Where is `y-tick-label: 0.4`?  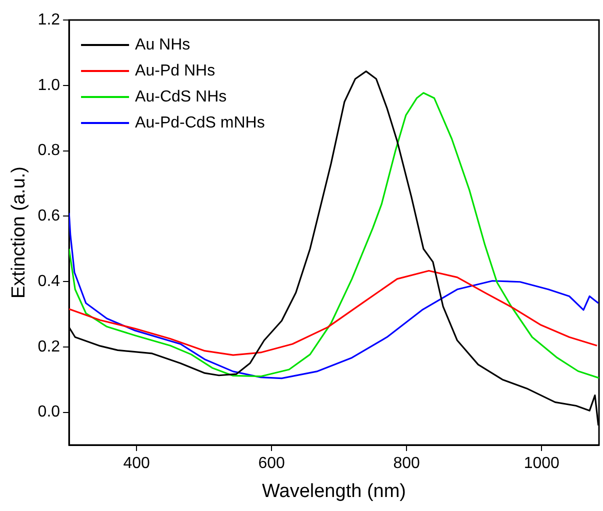
y-tick-label: 0.4 is located at coordinates (49, 281).